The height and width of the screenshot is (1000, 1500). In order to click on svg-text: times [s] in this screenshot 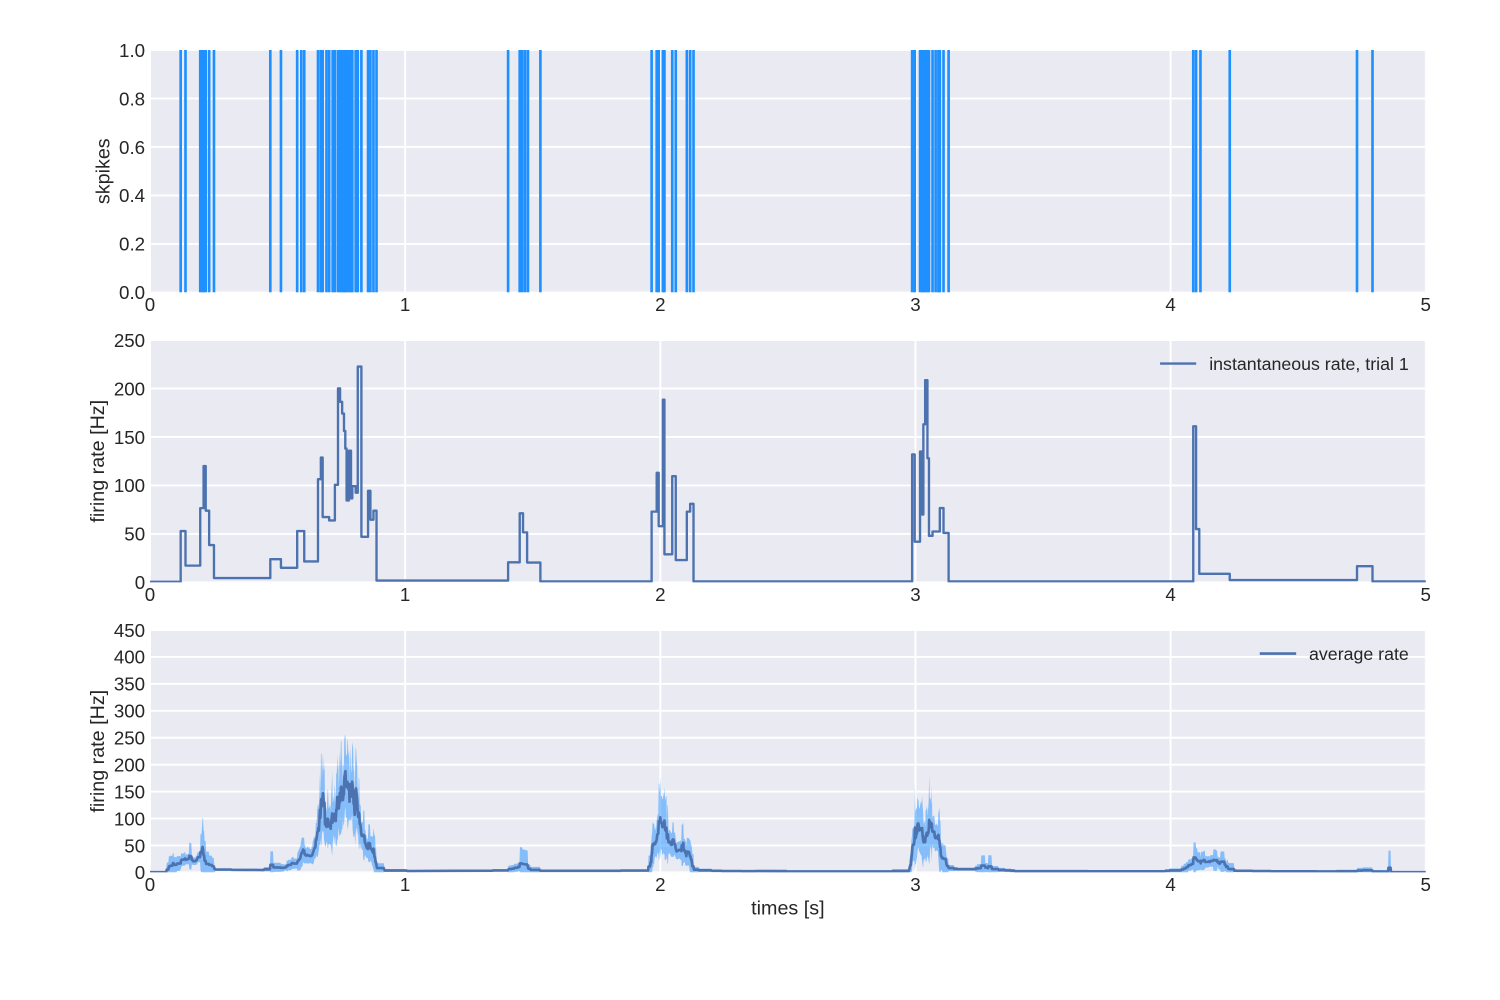, I will do `click(787, 909)`.